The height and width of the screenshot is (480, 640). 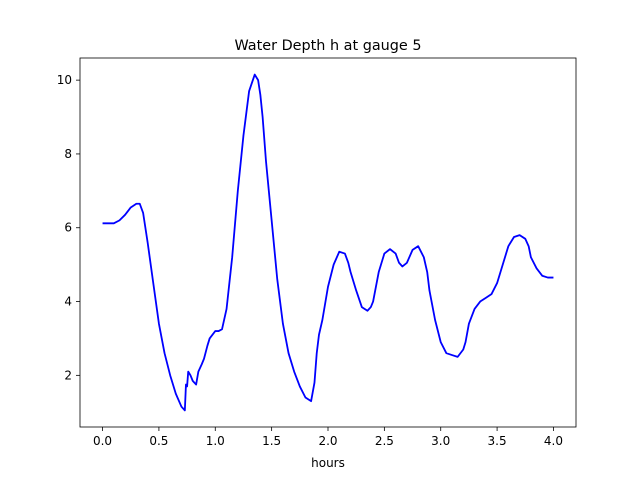 What do you see at coordinates (271, 441) in the screenshot?
I see `x-tick-label: 1.5` at bounding box center [271, 441].